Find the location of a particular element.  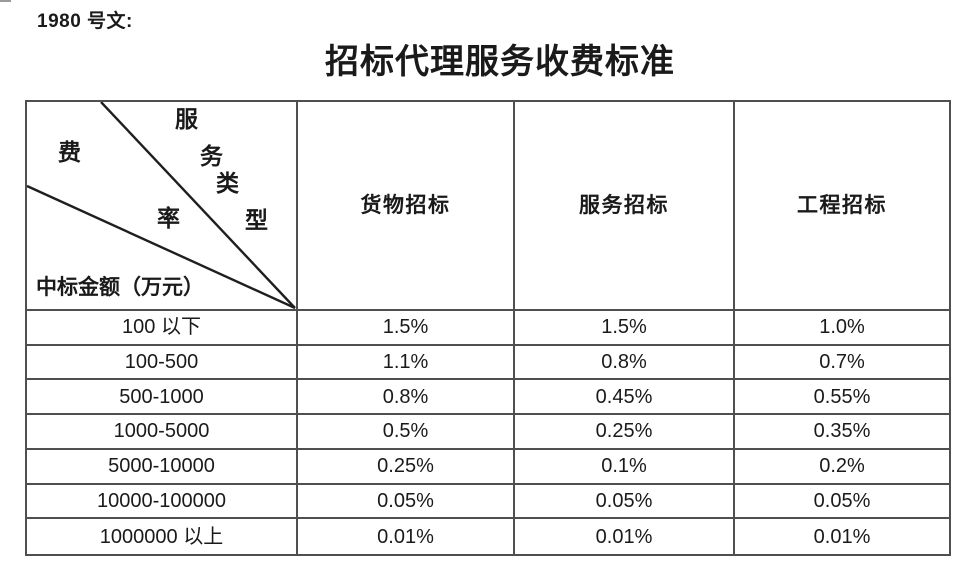

corner-service-type-char-3: 类 is located at coordinates (227, 183).